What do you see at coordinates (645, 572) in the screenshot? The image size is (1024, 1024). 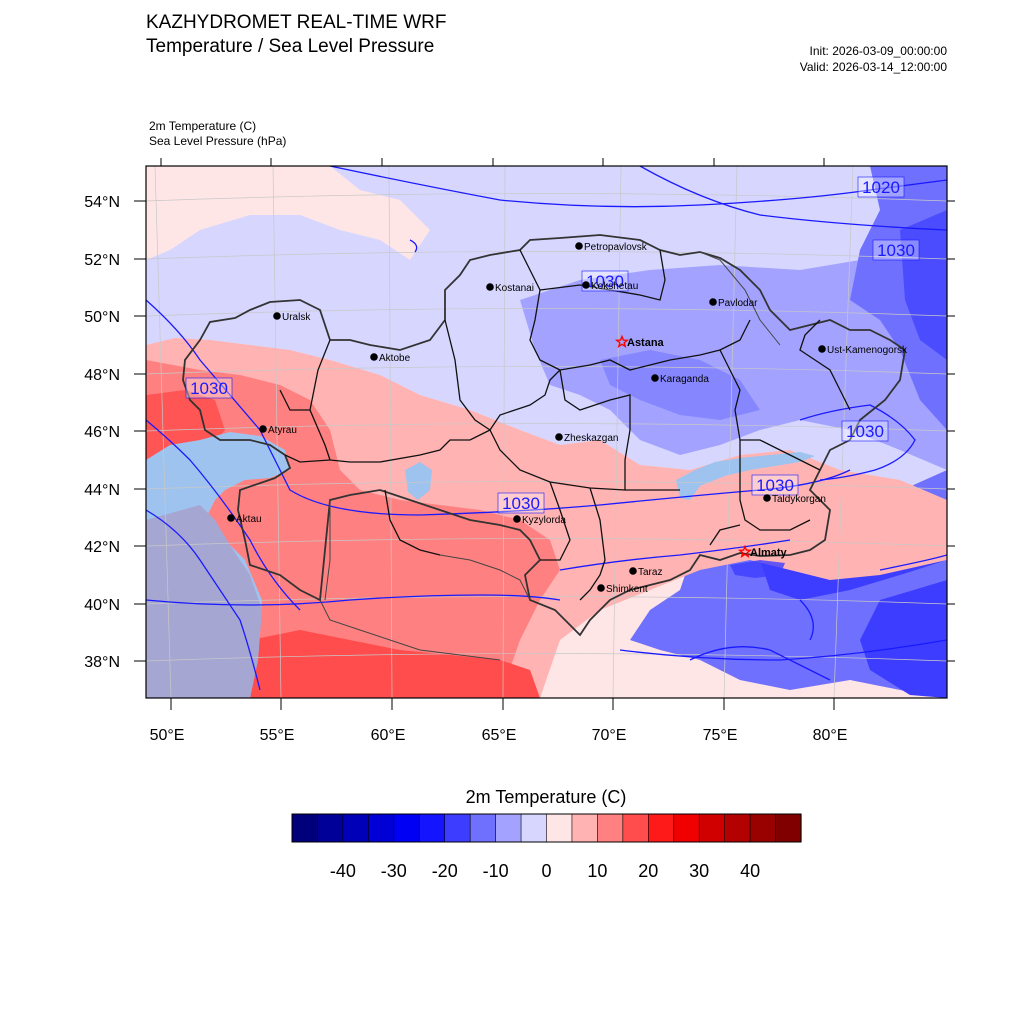 I see `city-marker-taraz: Taraz` at bounding box center [645, 572].